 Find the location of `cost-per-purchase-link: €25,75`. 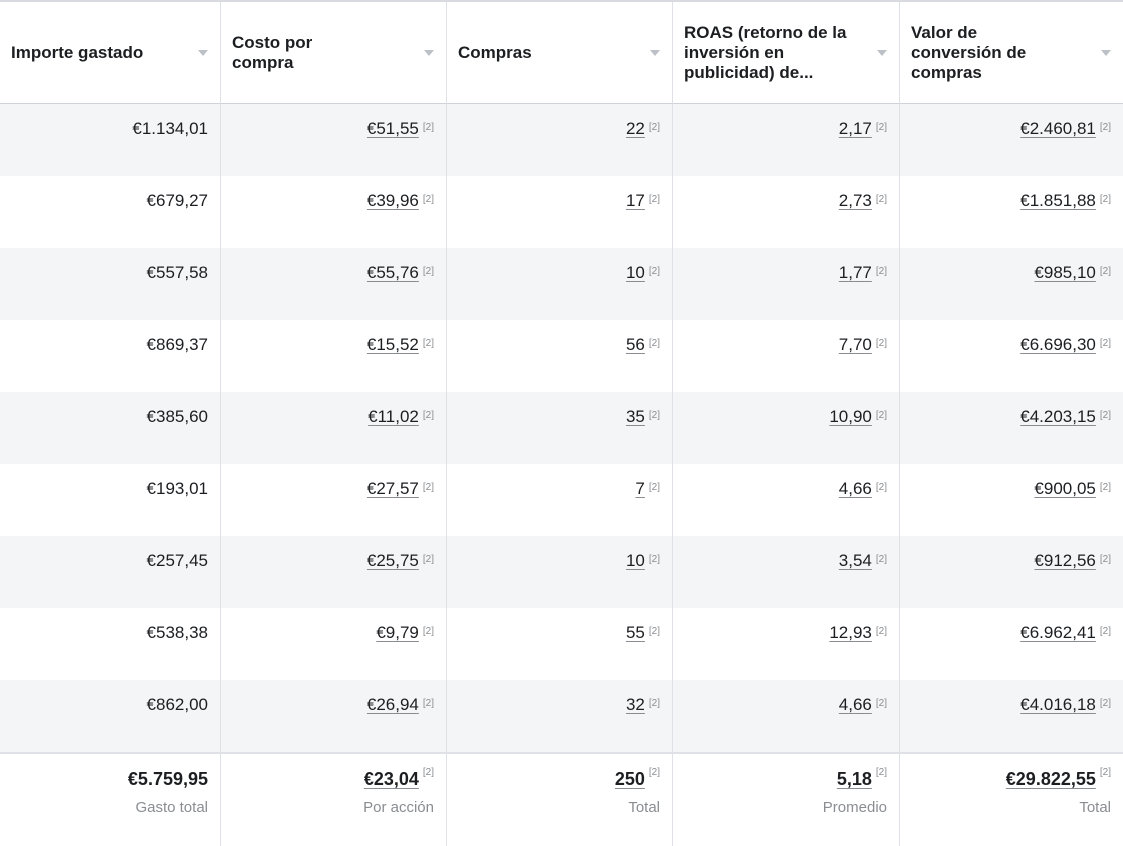

cost-per-purchase-link: €25,75 is located at coordinates (392, 560).